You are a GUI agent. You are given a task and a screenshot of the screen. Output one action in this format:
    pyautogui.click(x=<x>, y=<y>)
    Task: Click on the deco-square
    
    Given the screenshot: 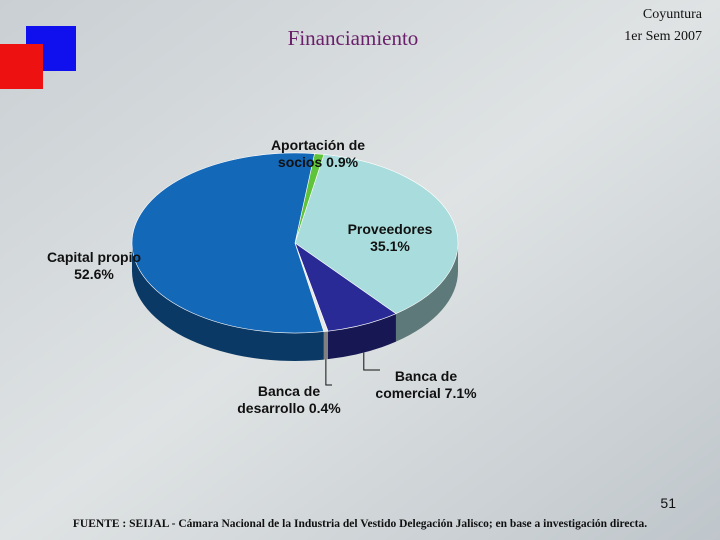 What is the action you would take?
    pyautogui.click(x=21, y=66)
    